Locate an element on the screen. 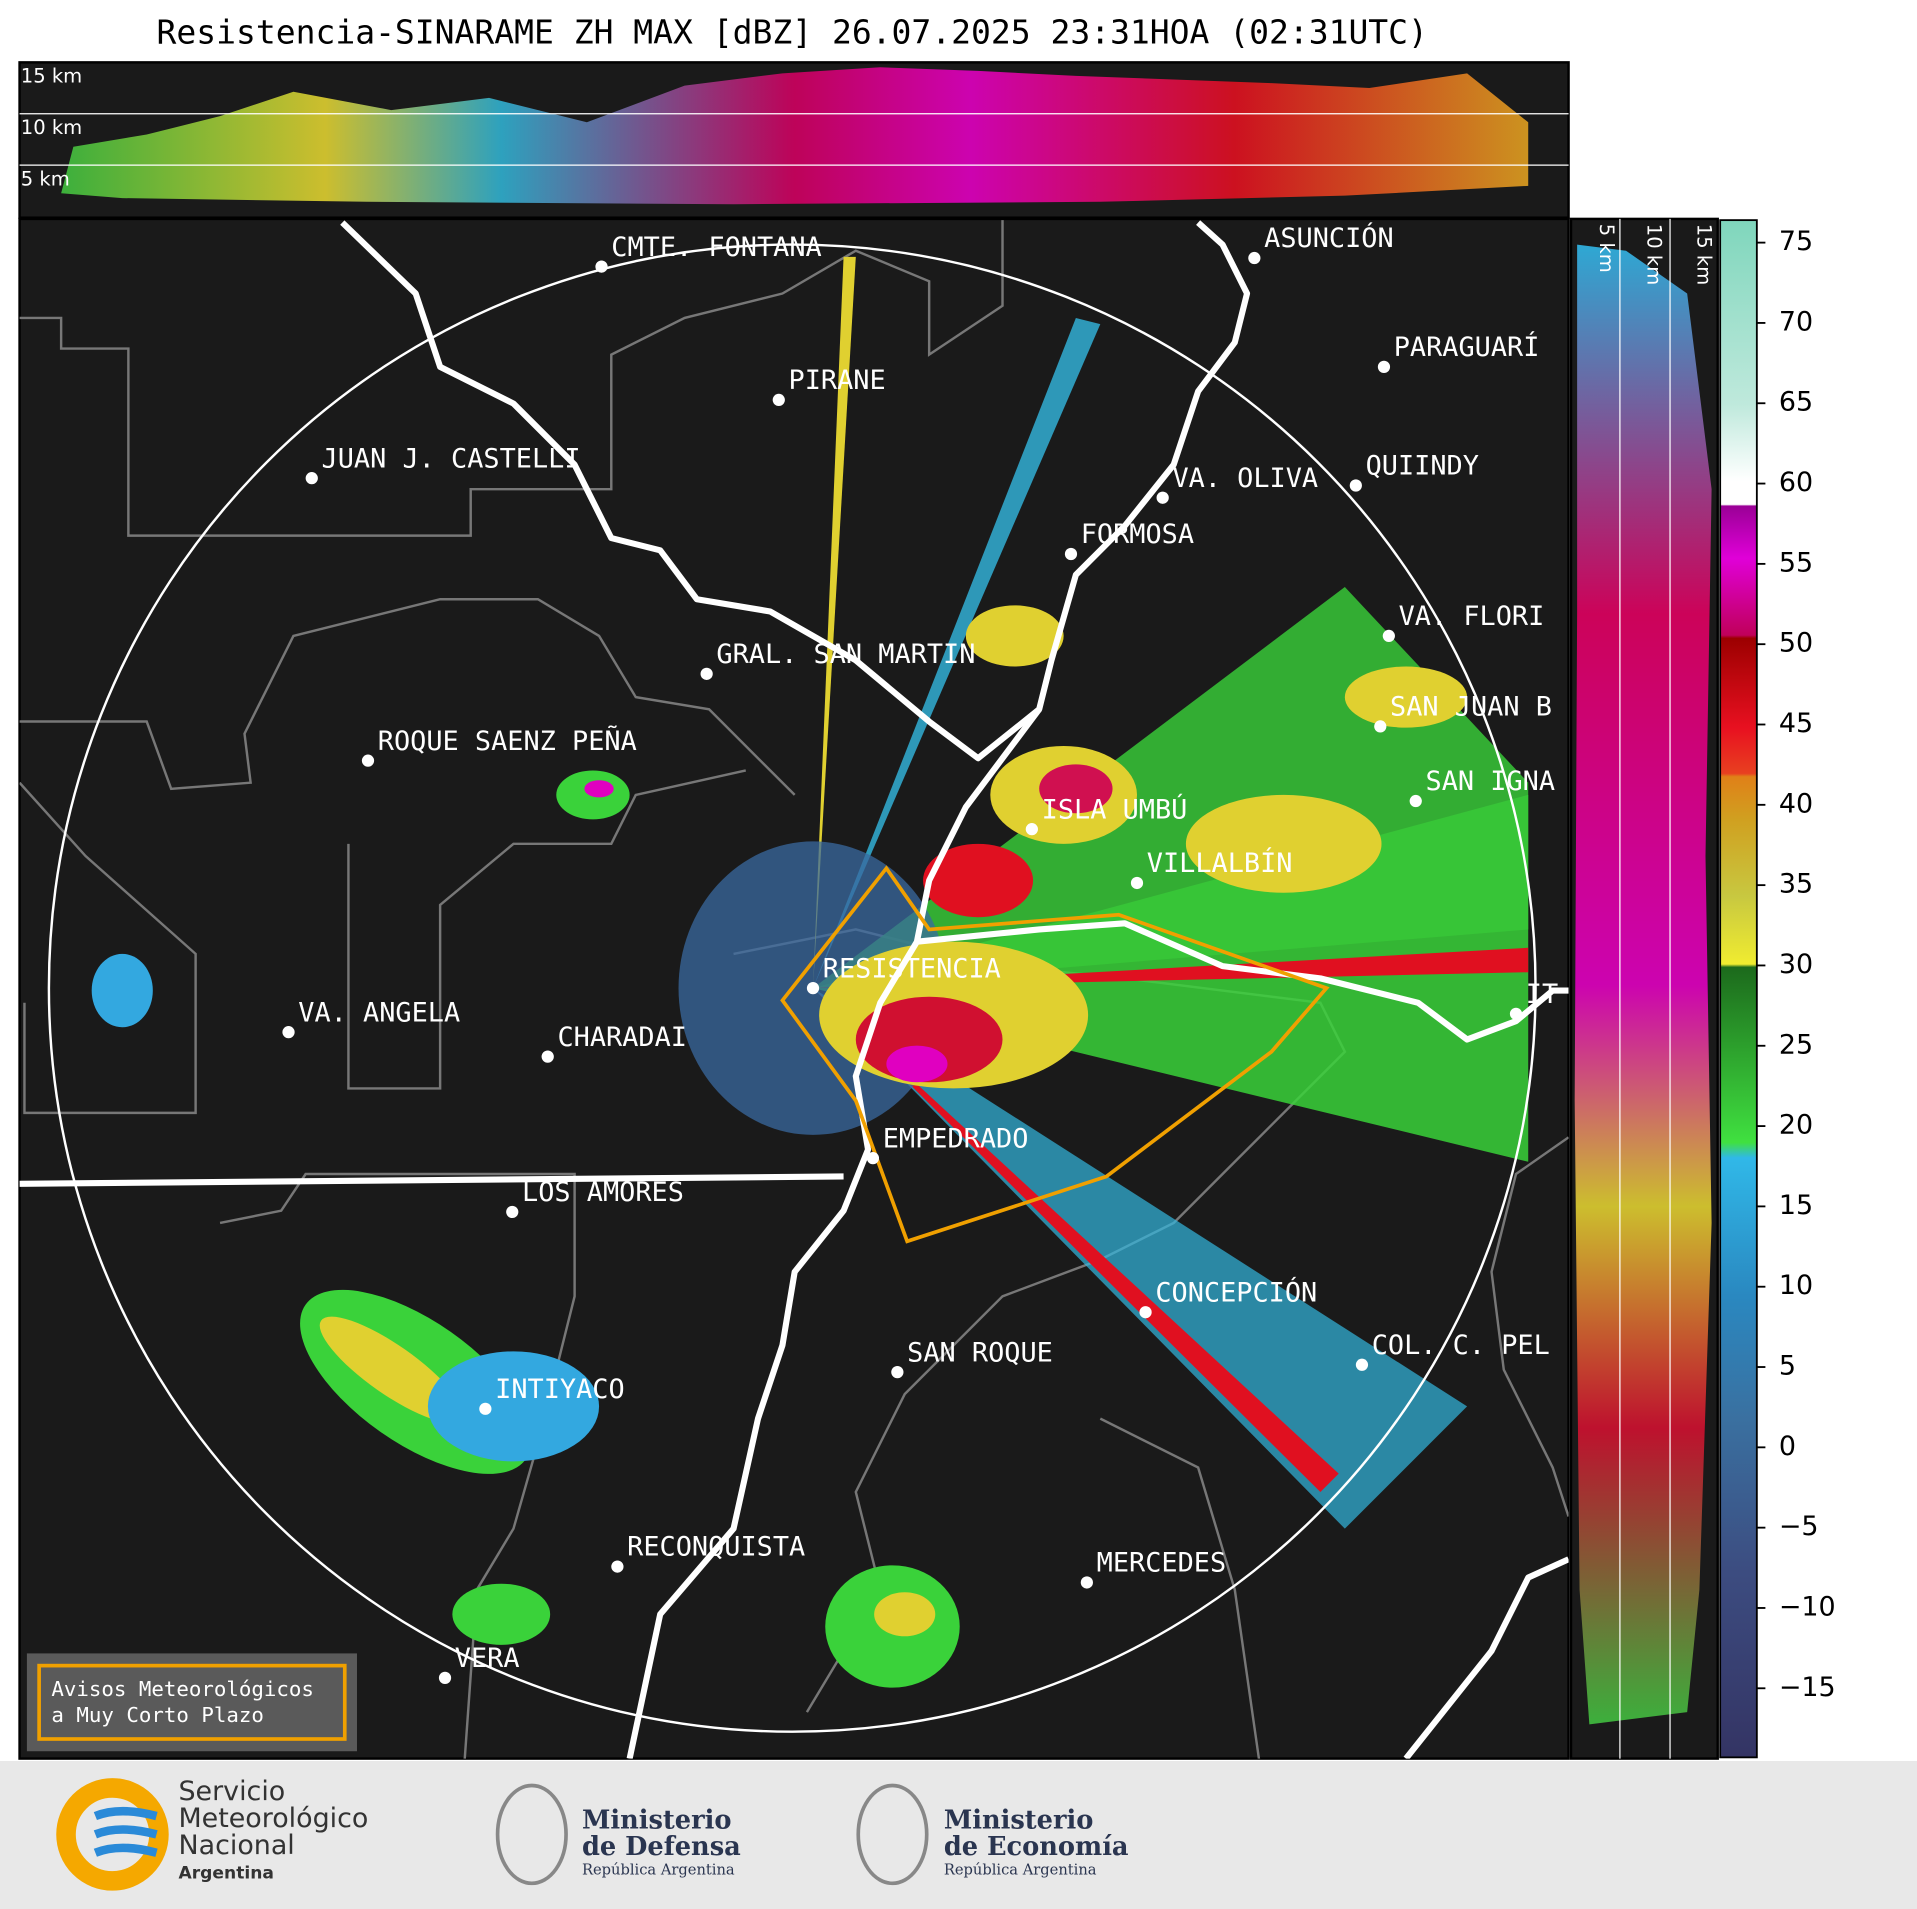 The height and width of the screenshot is (1909, 1917). city-label: JUAN J. CASTELLI is located at coordinates (451, 458).